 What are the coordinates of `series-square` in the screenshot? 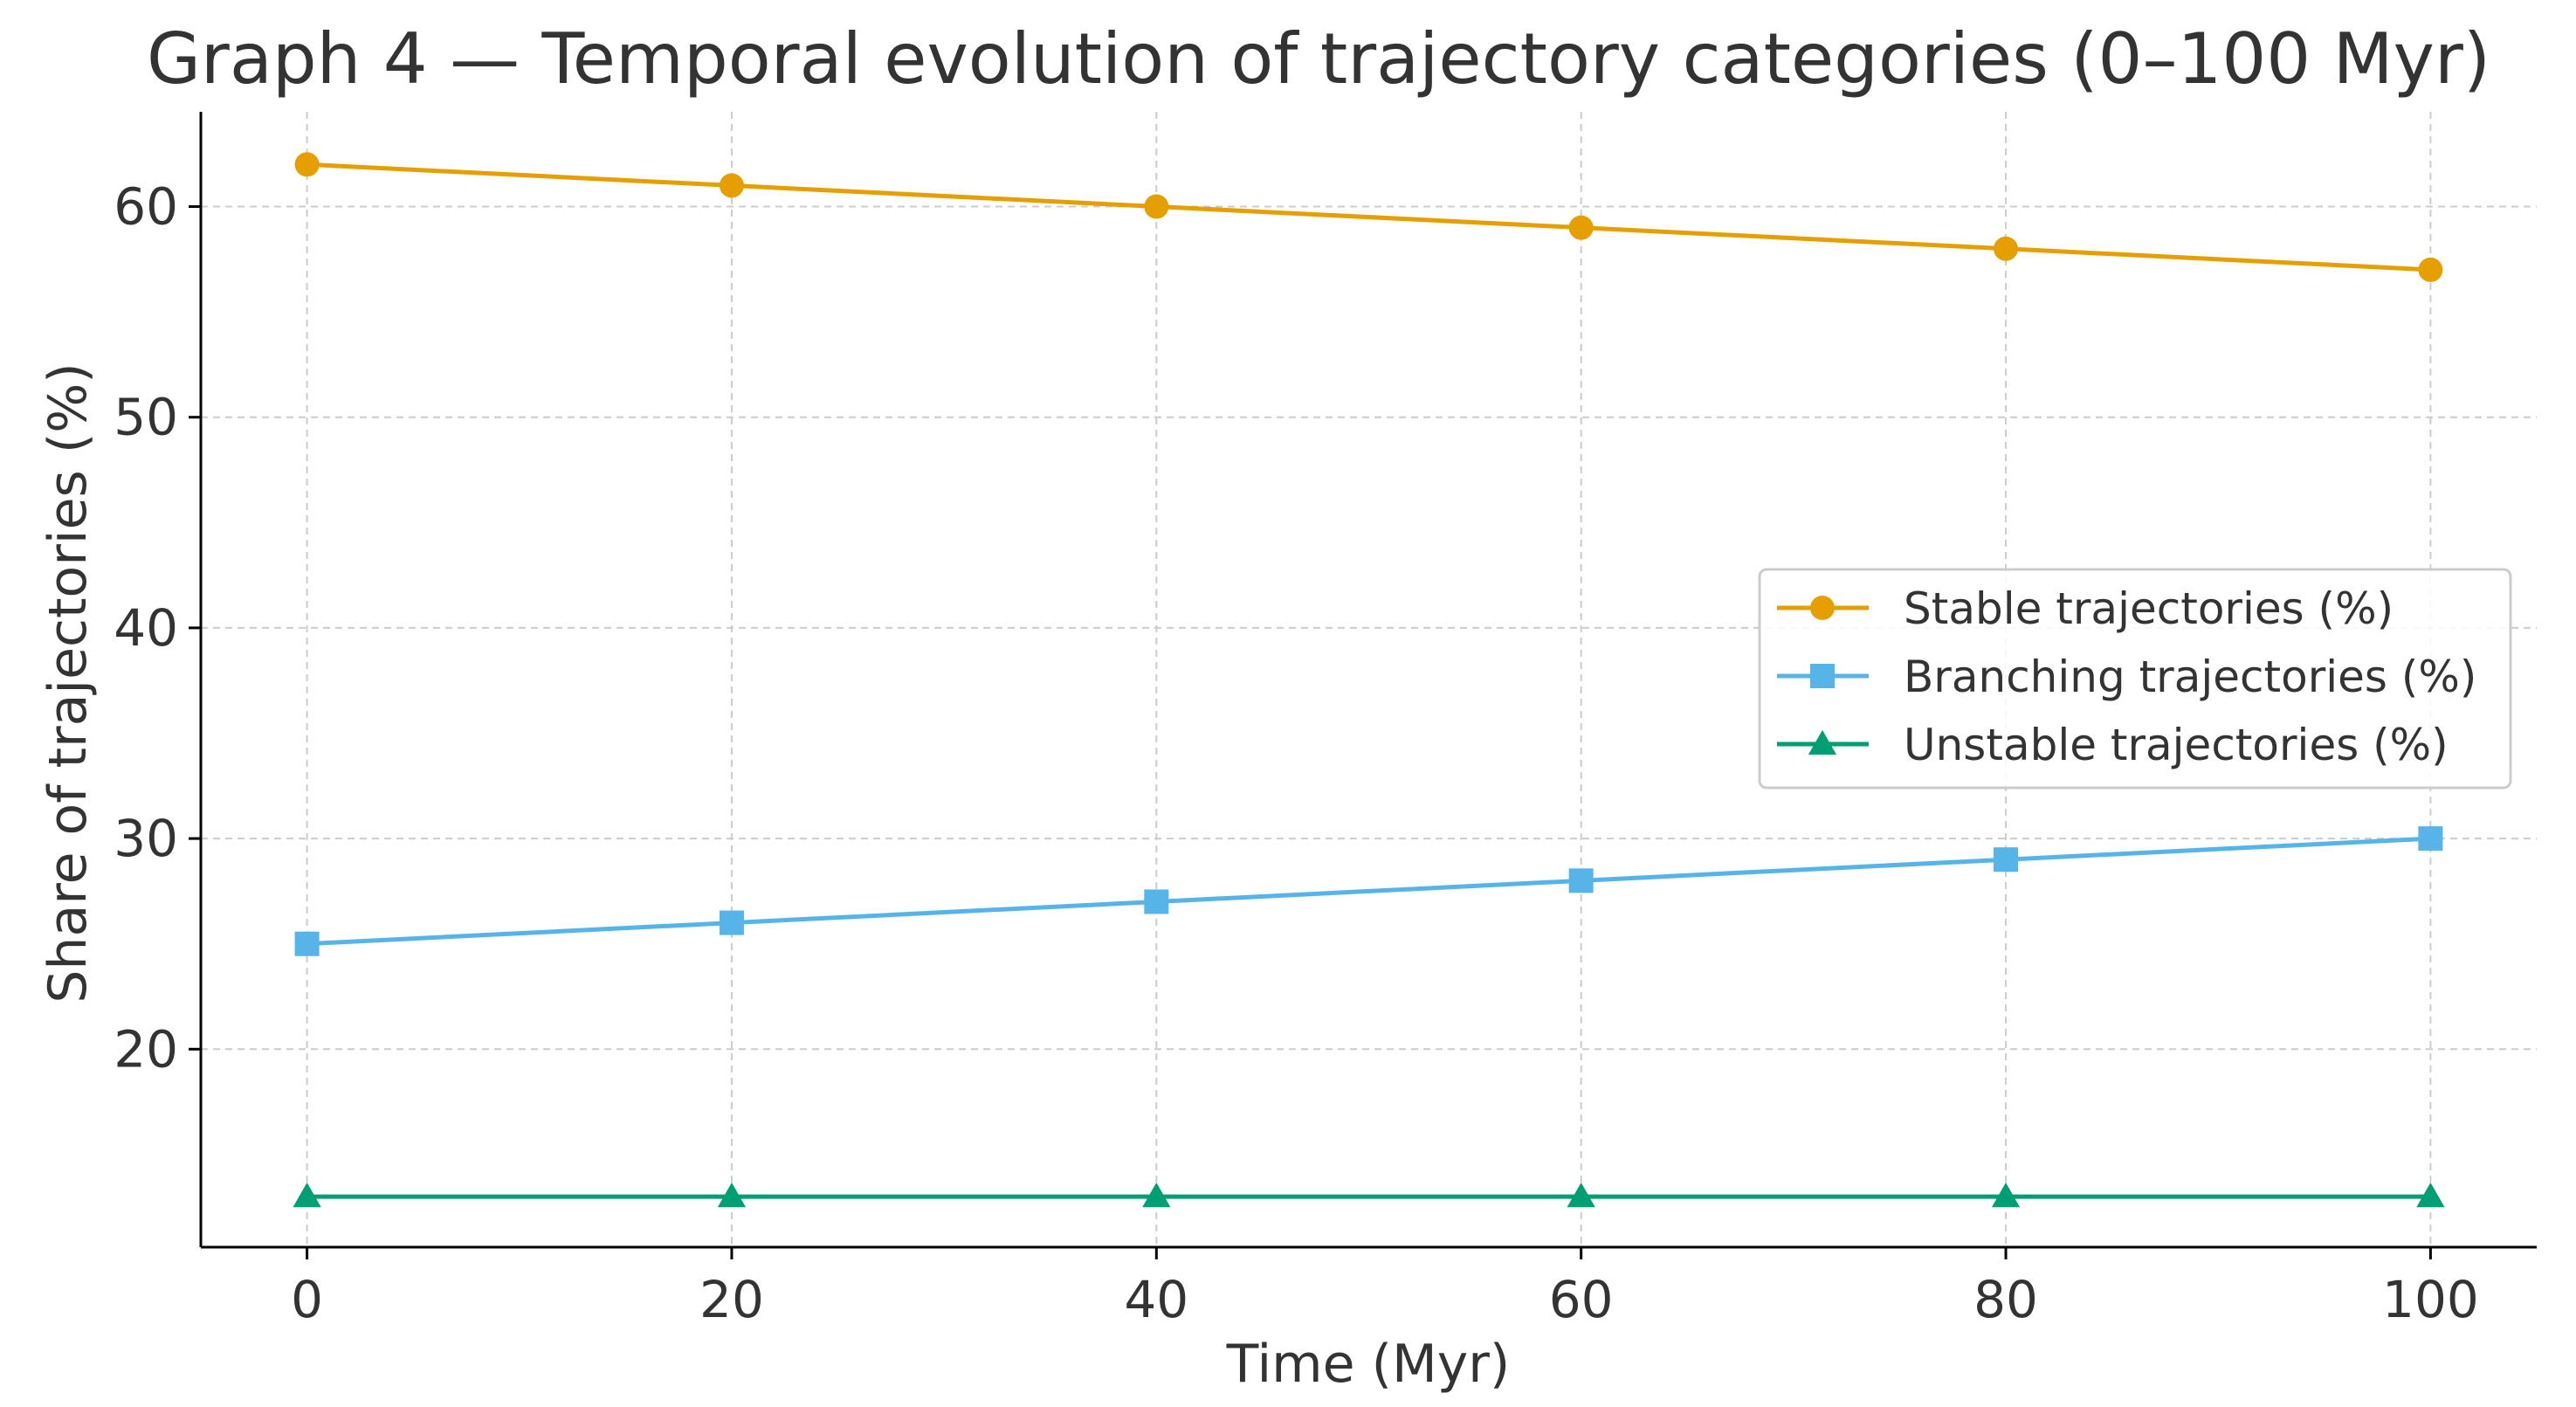 It's located at (1368, 891).